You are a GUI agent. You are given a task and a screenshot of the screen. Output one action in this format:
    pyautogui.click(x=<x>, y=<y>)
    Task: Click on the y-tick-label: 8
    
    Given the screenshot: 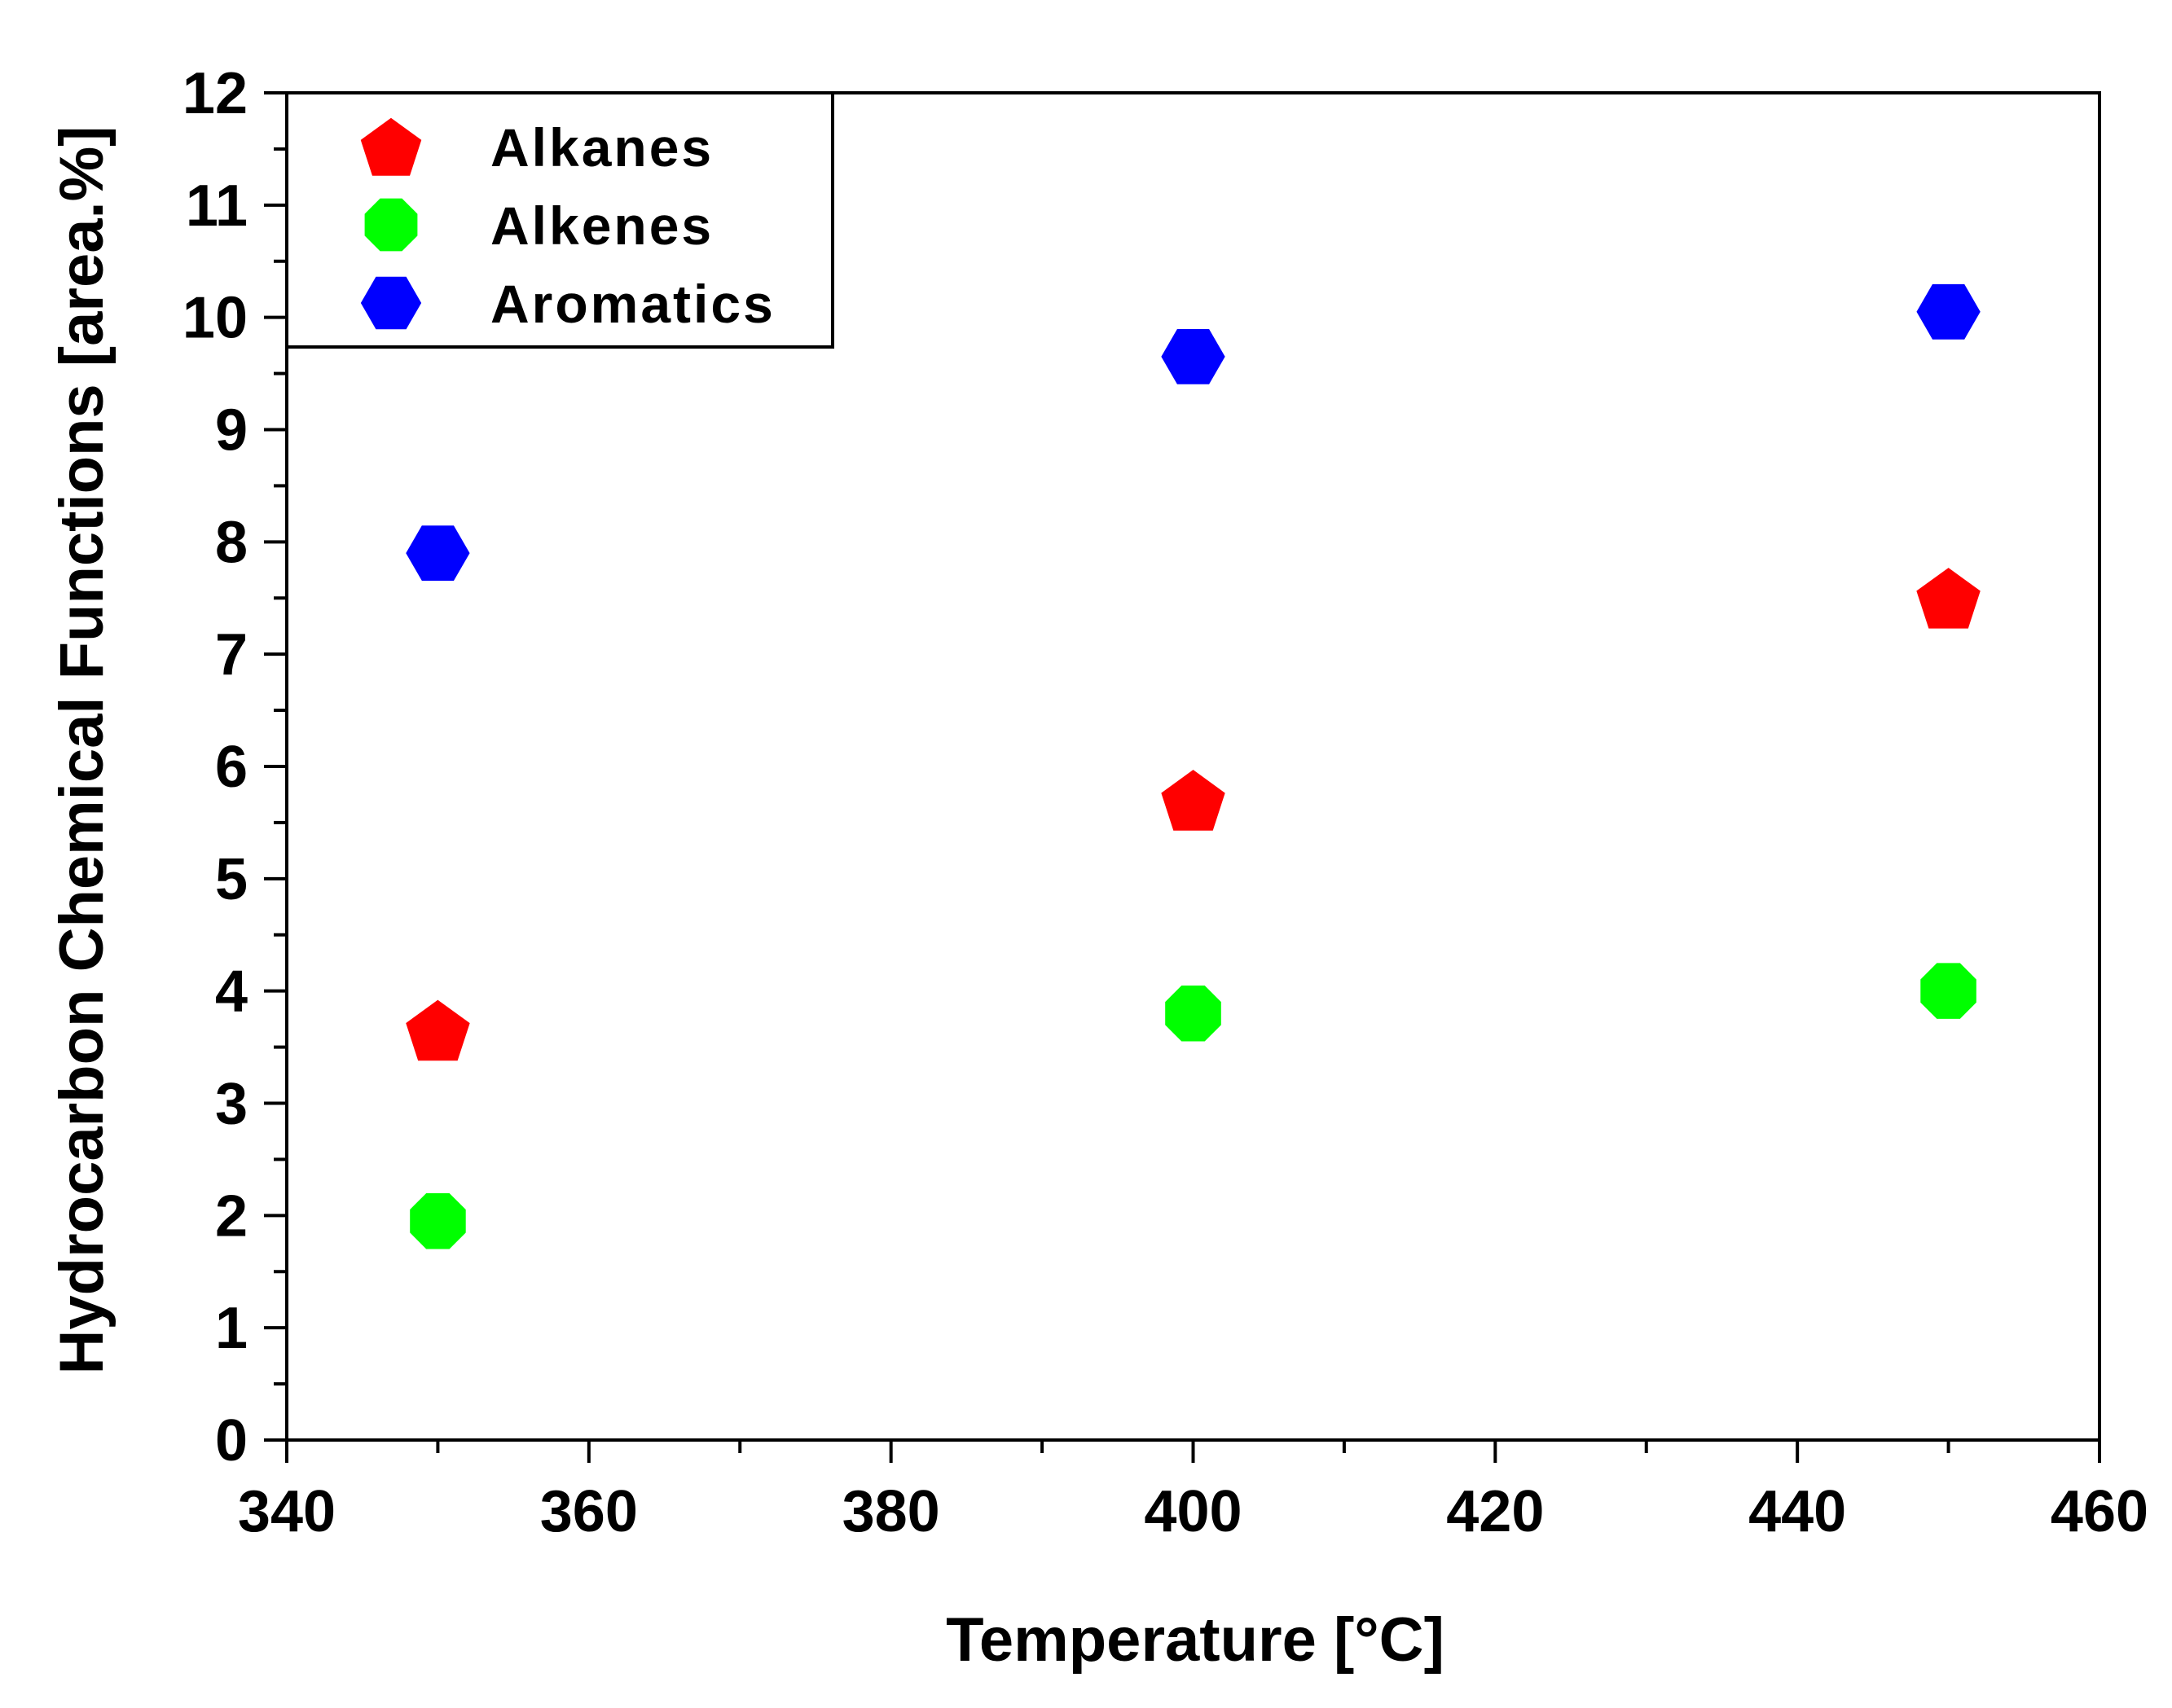 What is the action you would take?
    pyautogui.click(x=232, y=542)
    